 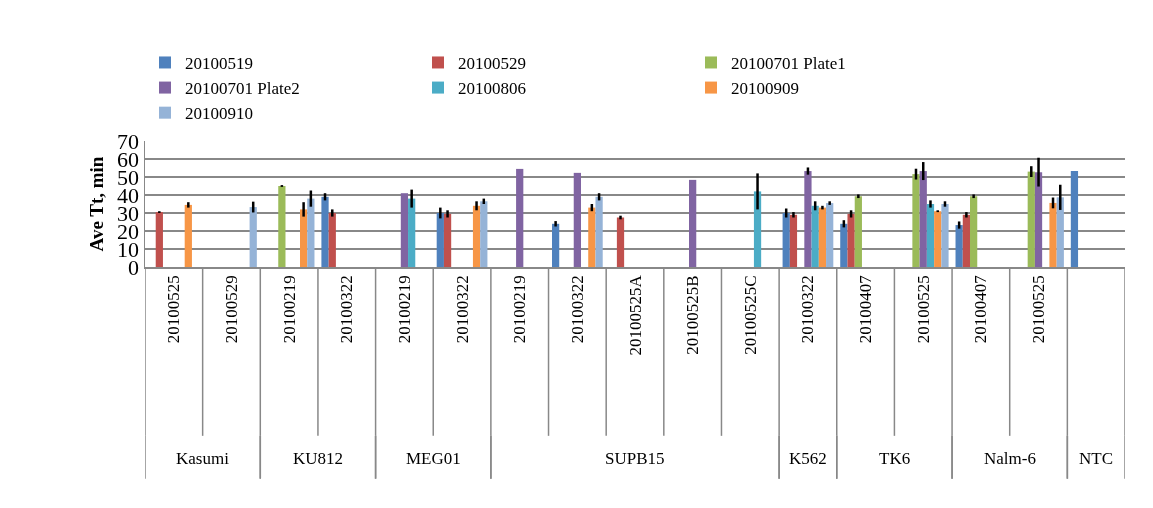 What do you see at coordinates (788, 64) in the screenshot?
I see `legend-label: 20100701 Plate1` at bounding box center [788, 64].